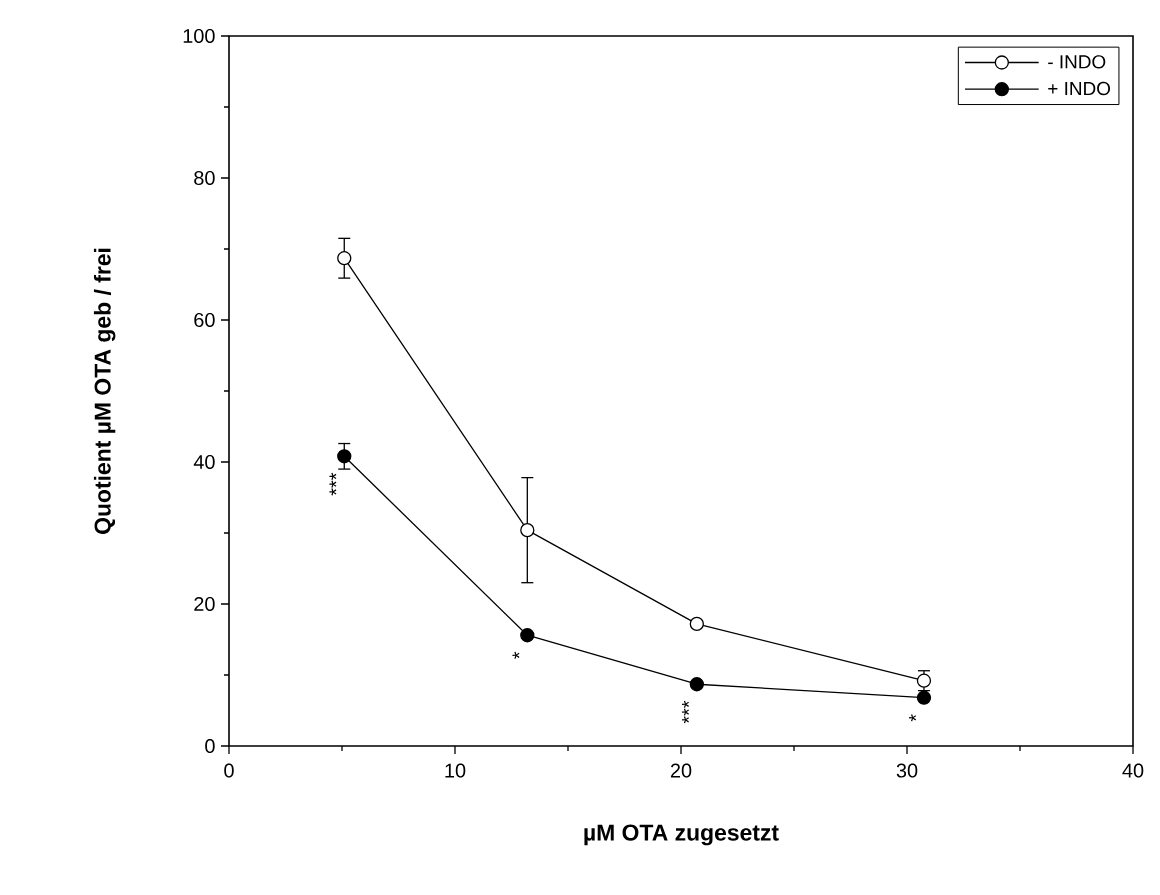 The height and width of the screenshot is (895, 1160). Describe the element at coordinates (229, 770) in the screenshot. I see `x-tick-label: 0` at that location.